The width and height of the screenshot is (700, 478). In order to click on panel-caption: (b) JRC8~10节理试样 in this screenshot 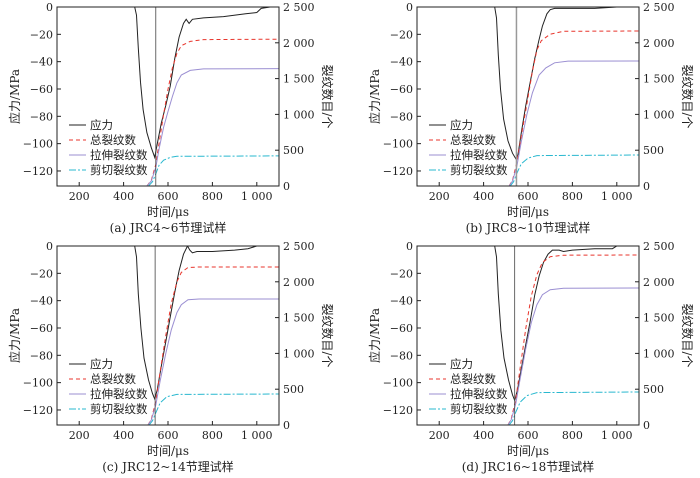, I will do `click(528, 227)`.